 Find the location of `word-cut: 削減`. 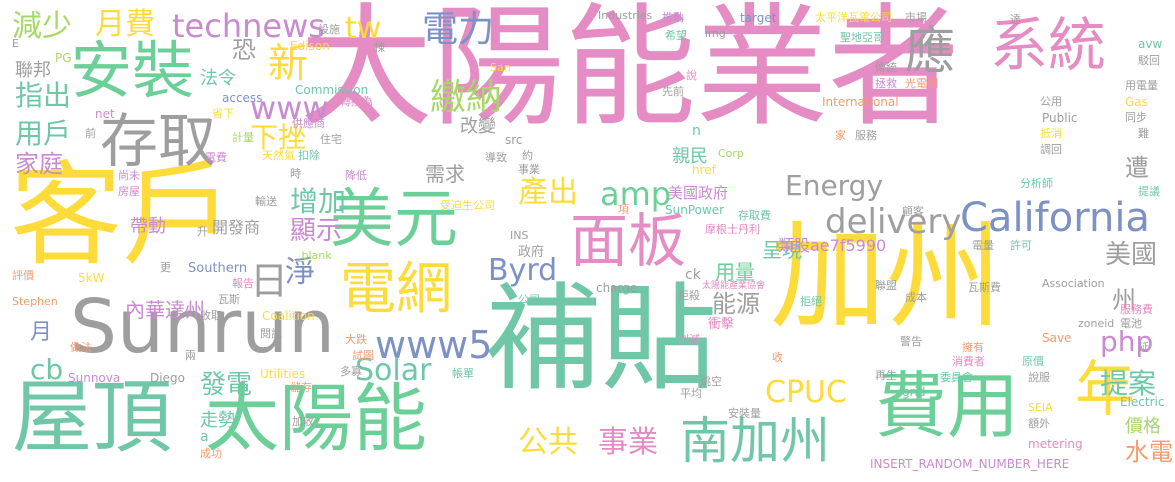

word-cut: 削減 is located at coordinates (689, 339).